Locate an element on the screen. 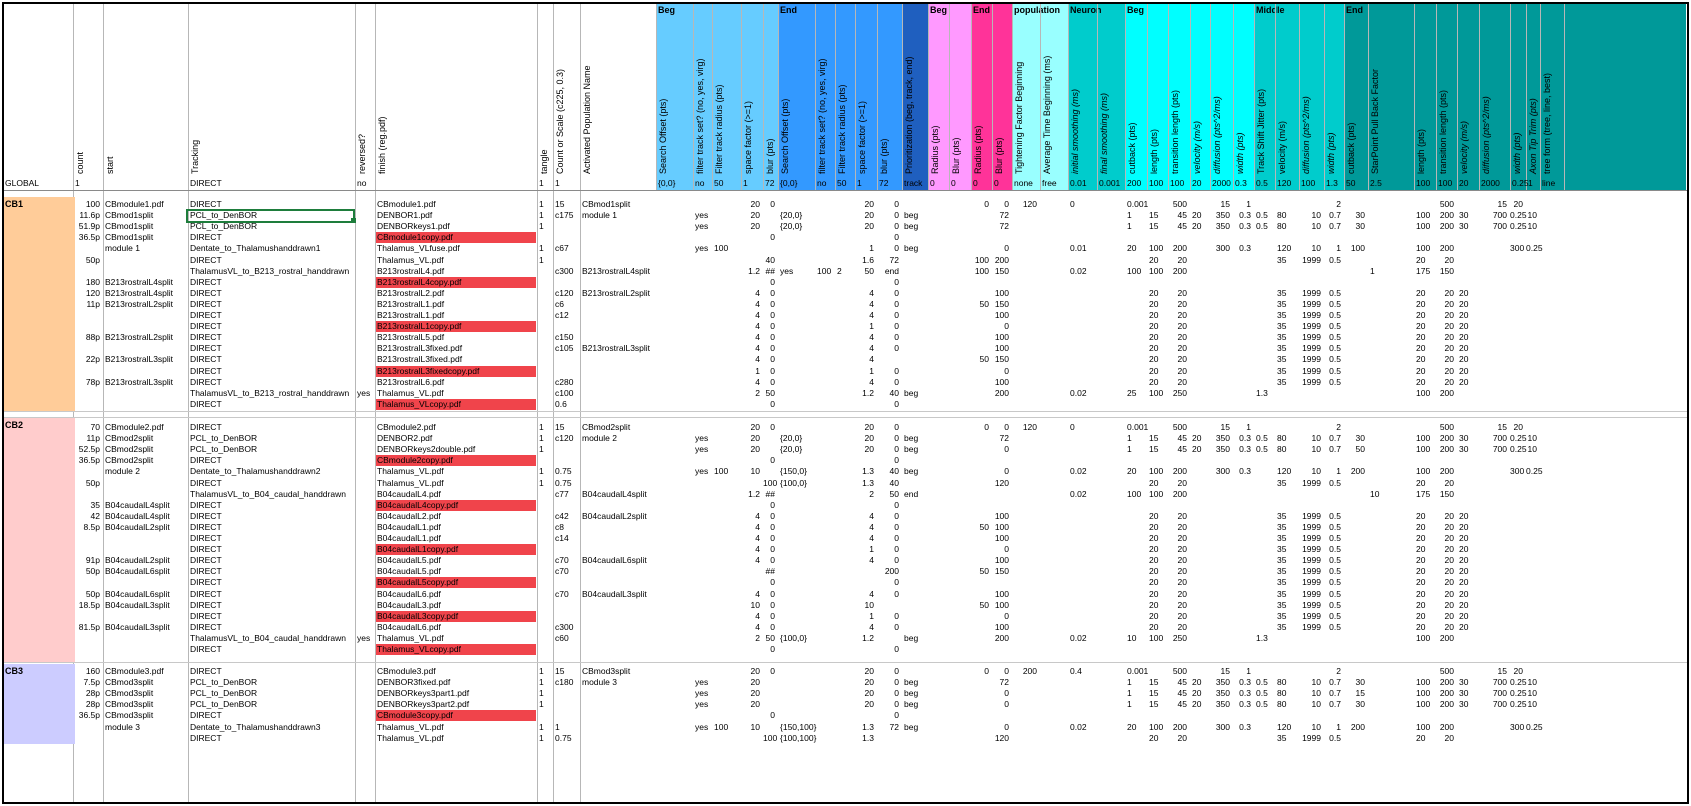  global-cell: 1 is located at coordinates (1530, 183).